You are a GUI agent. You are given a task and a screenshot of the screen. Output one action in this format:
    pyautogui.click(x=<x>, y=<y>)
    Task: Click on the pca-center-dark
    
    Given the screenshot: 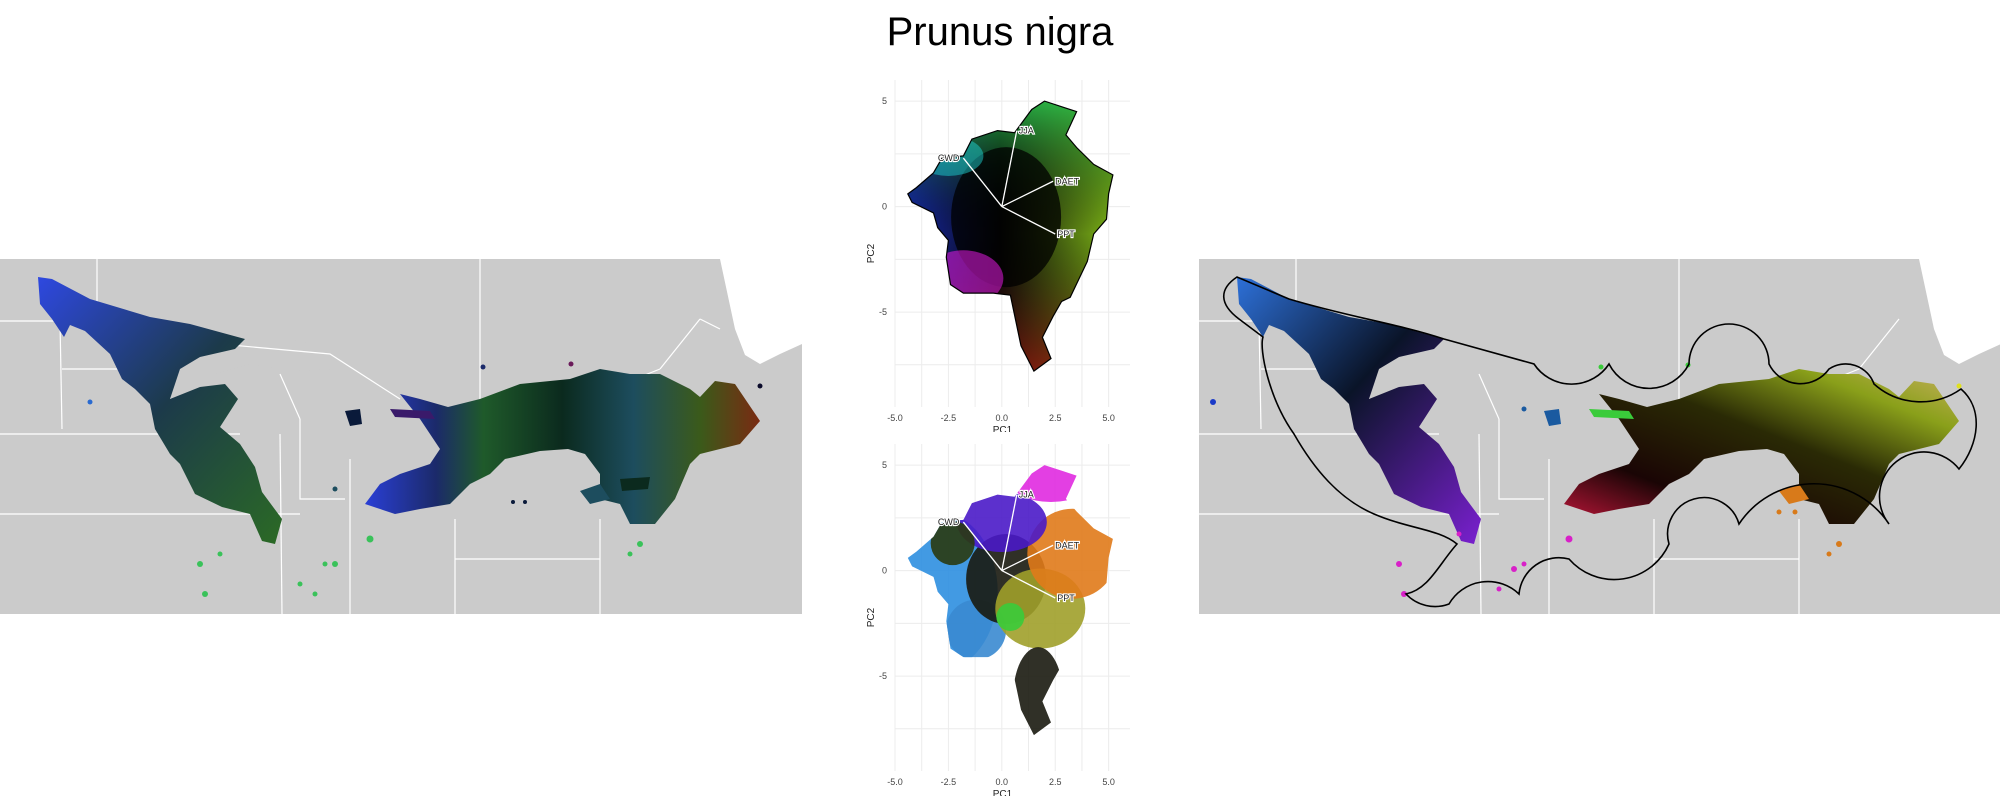 What is the action you would take?
    pyautogui.click(x=1006, y=217)
    